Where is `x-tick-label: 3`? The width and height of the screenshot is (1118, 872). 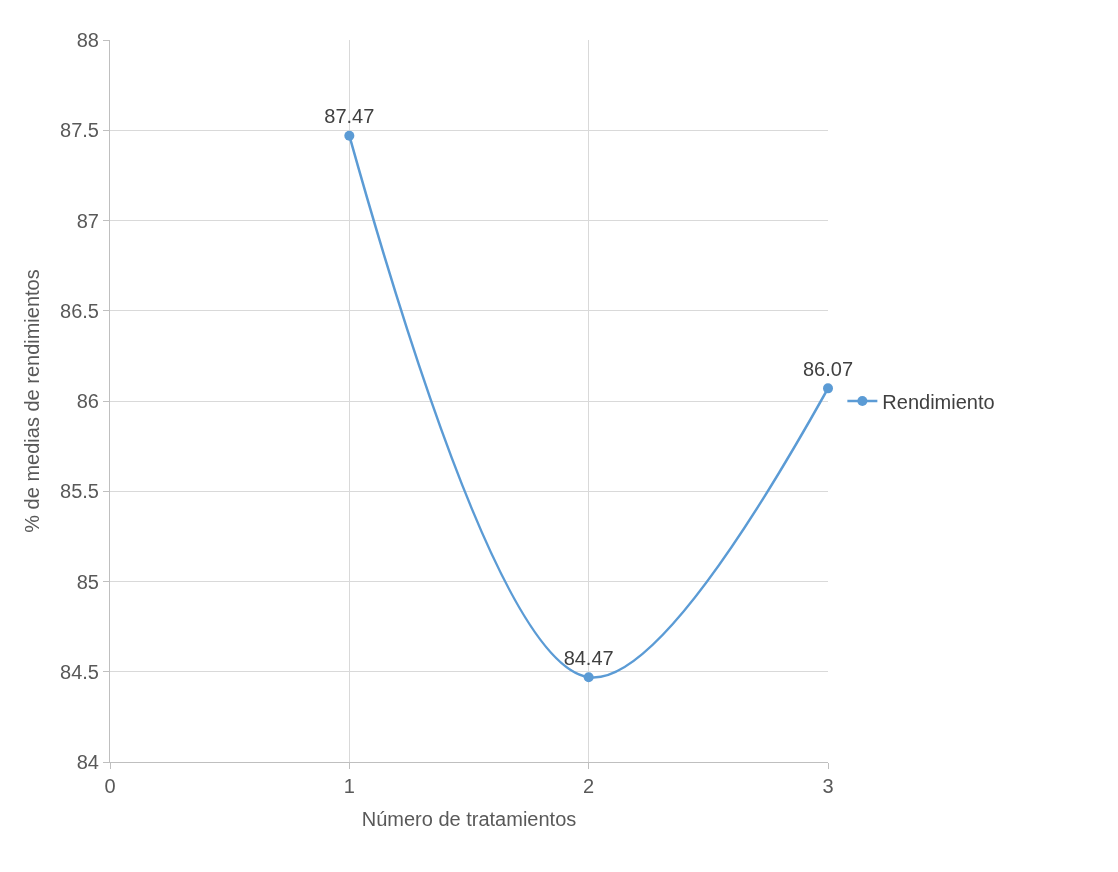
x-tick-label: 3 is located at coordinates (828, 786).